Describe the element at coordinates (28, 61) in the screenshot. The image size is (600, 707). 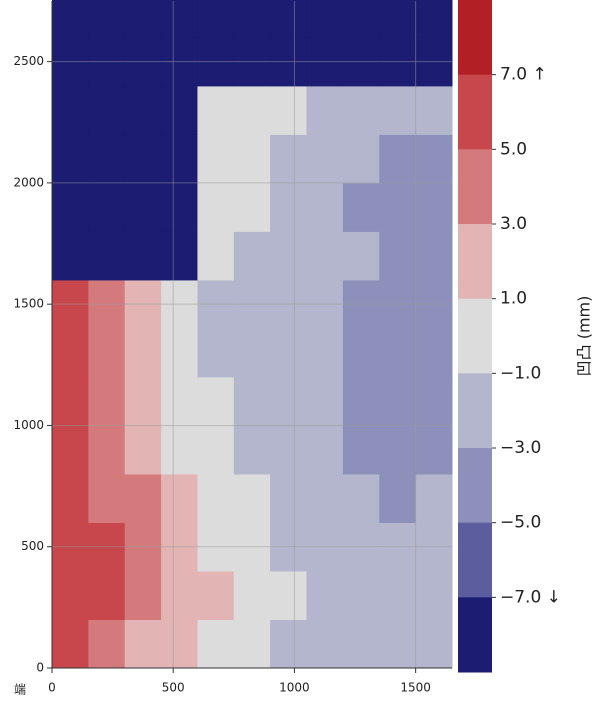
I see `y-tick-label: 2500` at that location.